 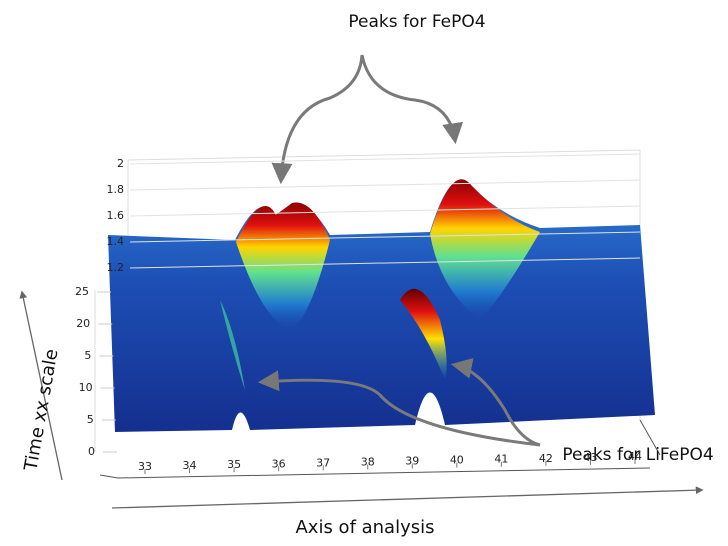 I want to click on x-tick-label: 40, so click(x=457, y=460).